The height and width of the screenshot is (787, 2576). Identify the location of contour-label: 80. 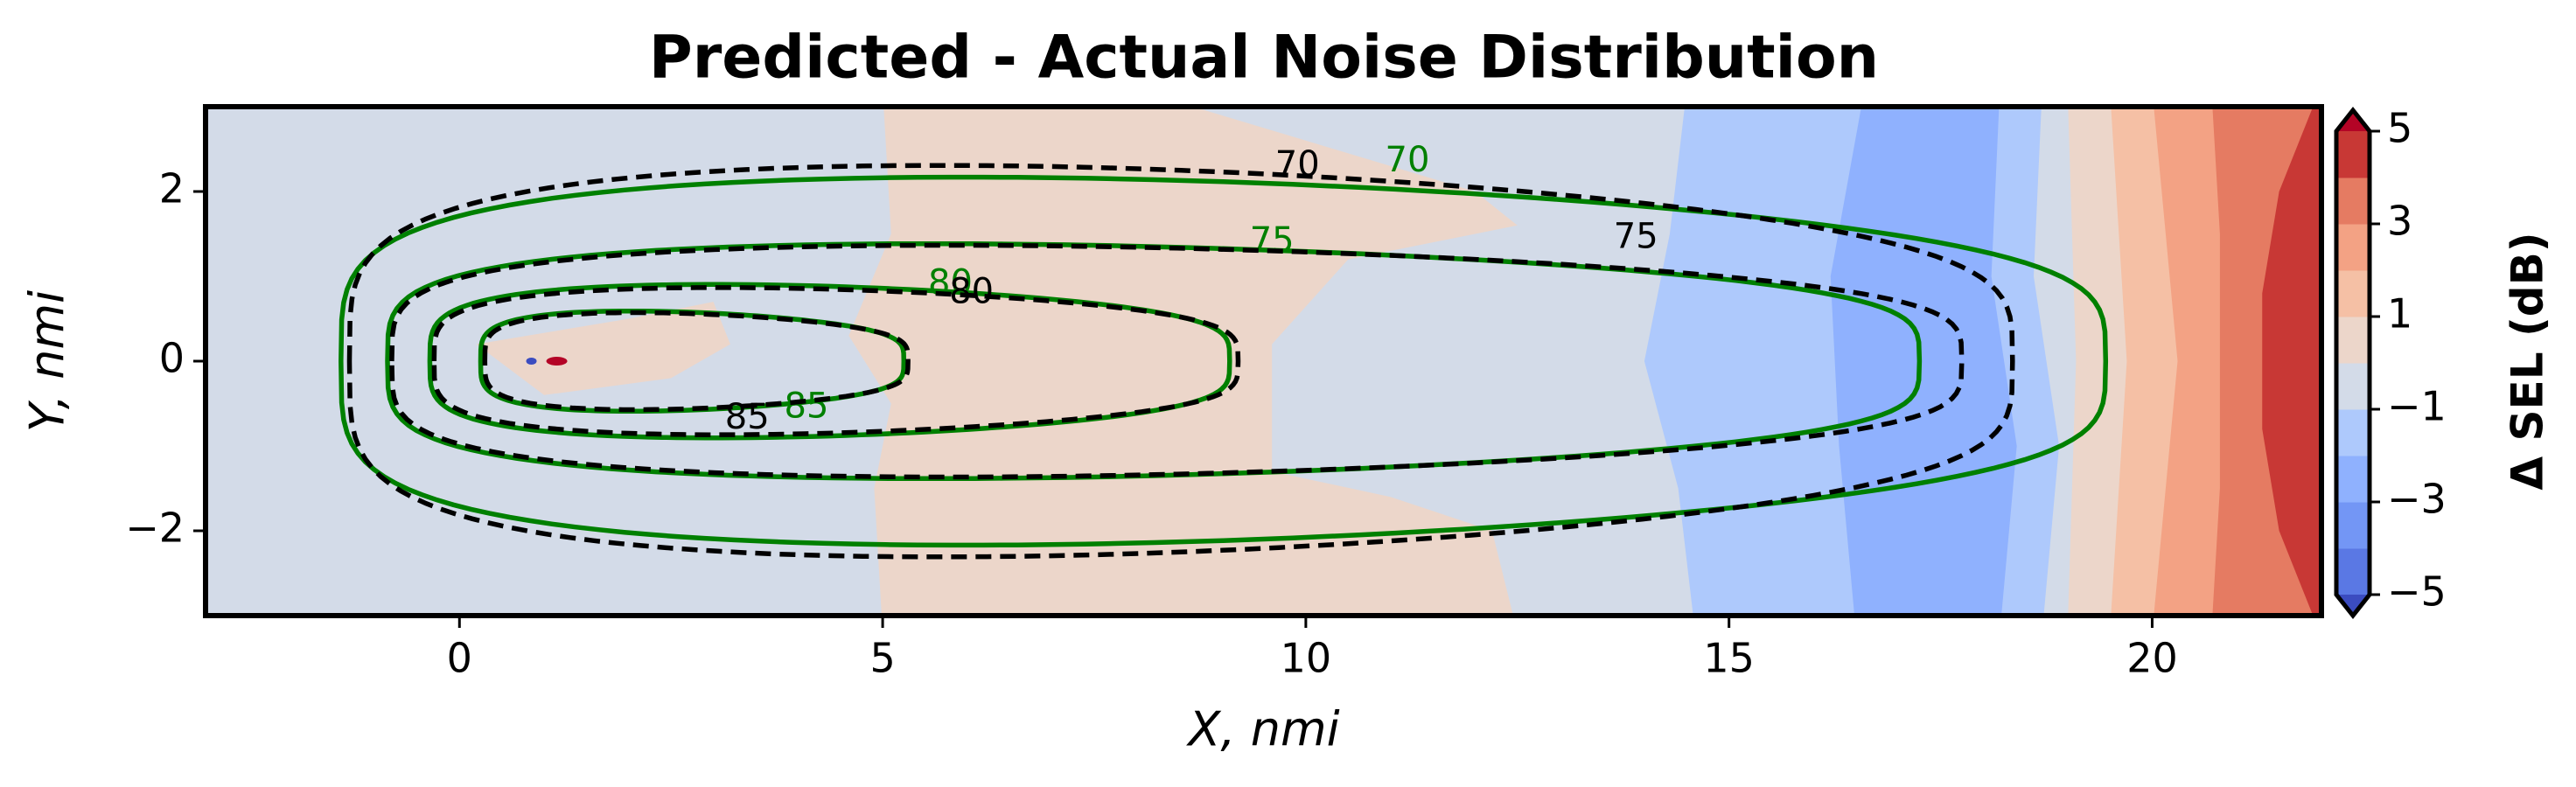
(972, 291).